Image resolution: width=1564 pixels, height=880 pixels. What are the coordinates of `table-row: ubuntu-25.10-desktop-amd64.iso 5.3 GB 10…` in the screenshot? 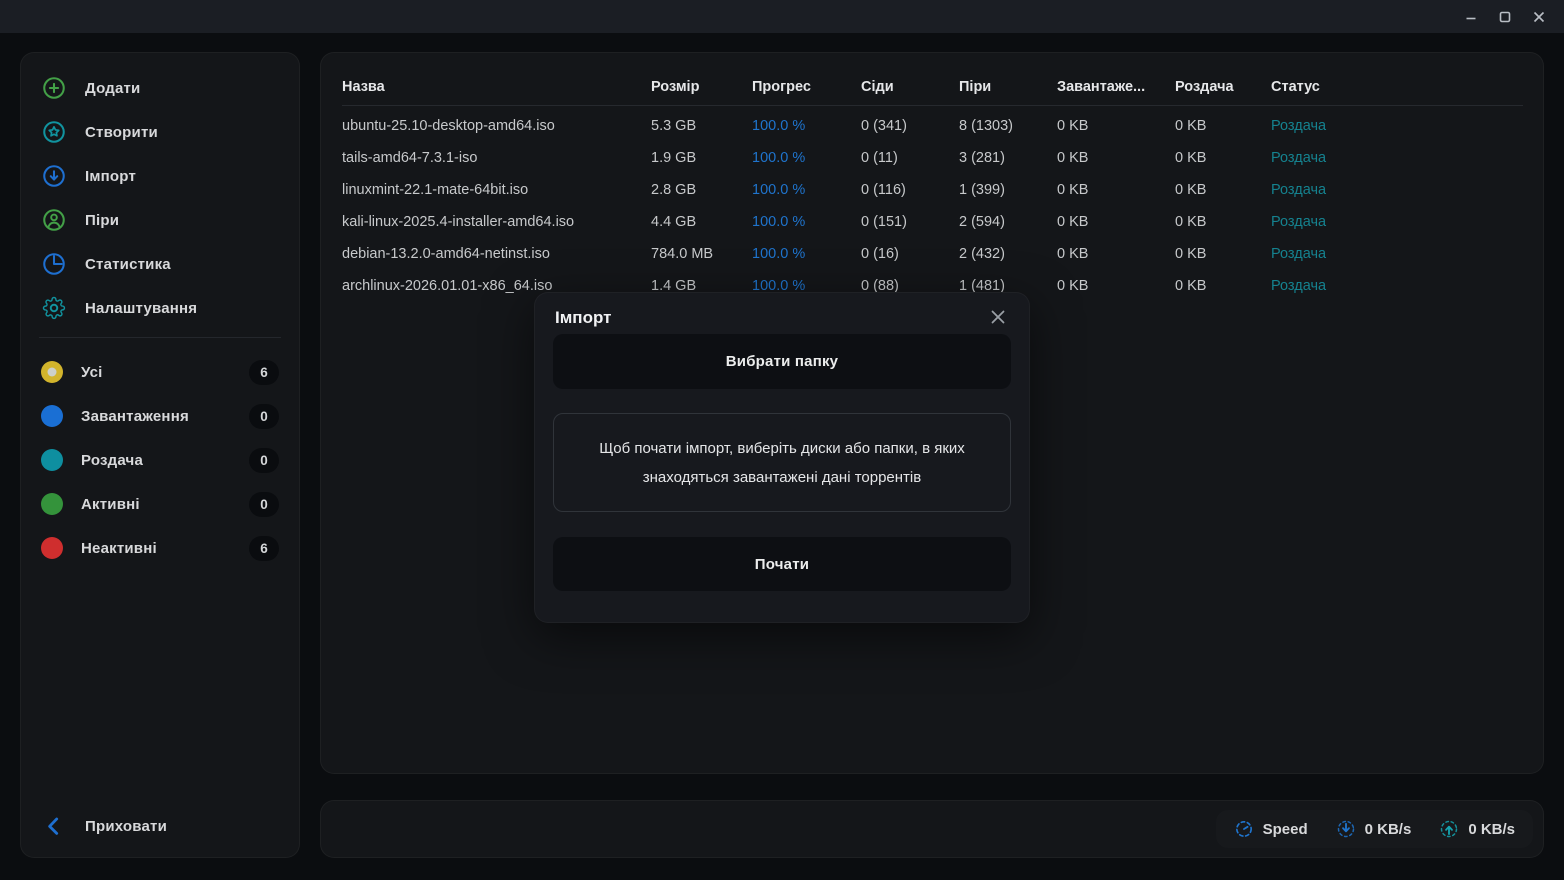 It's located at (932, 126).